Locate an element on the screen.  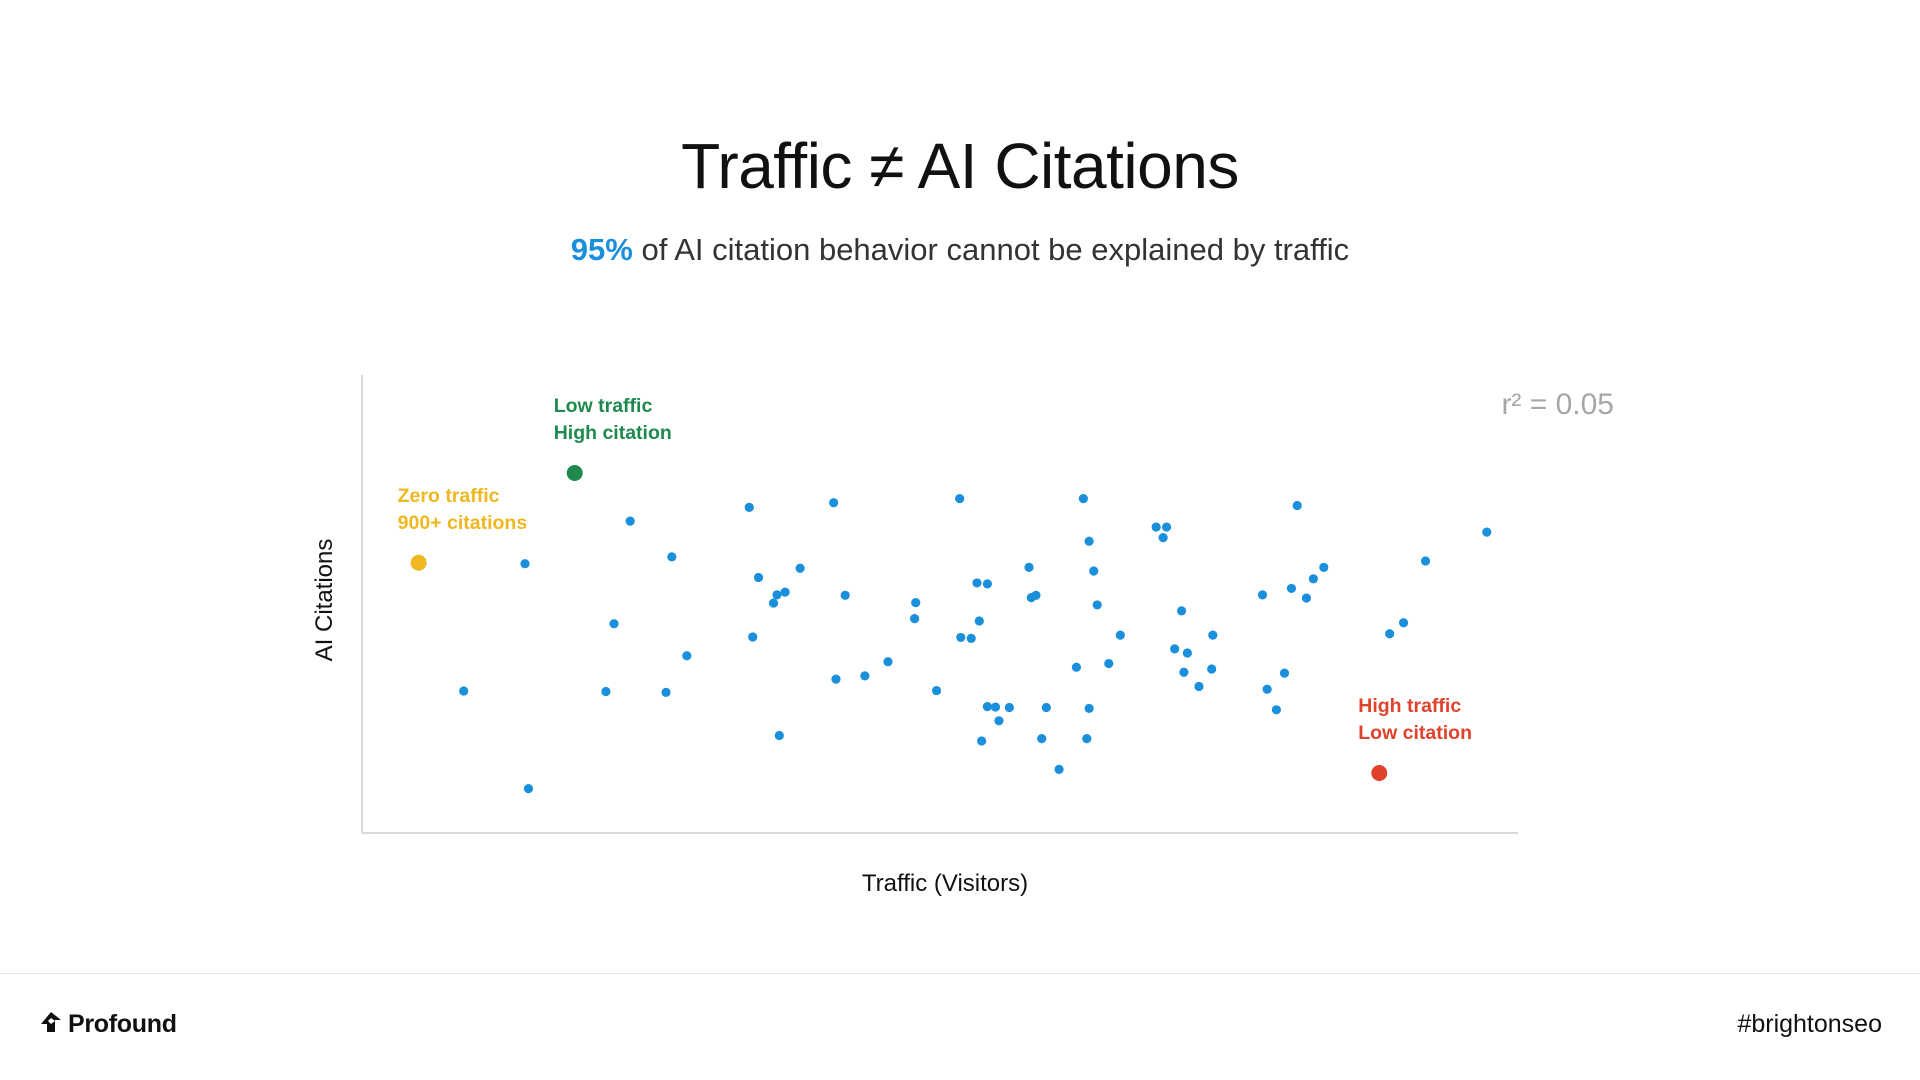
highlight-label: Low traffic is located at coordinates (603, 406).